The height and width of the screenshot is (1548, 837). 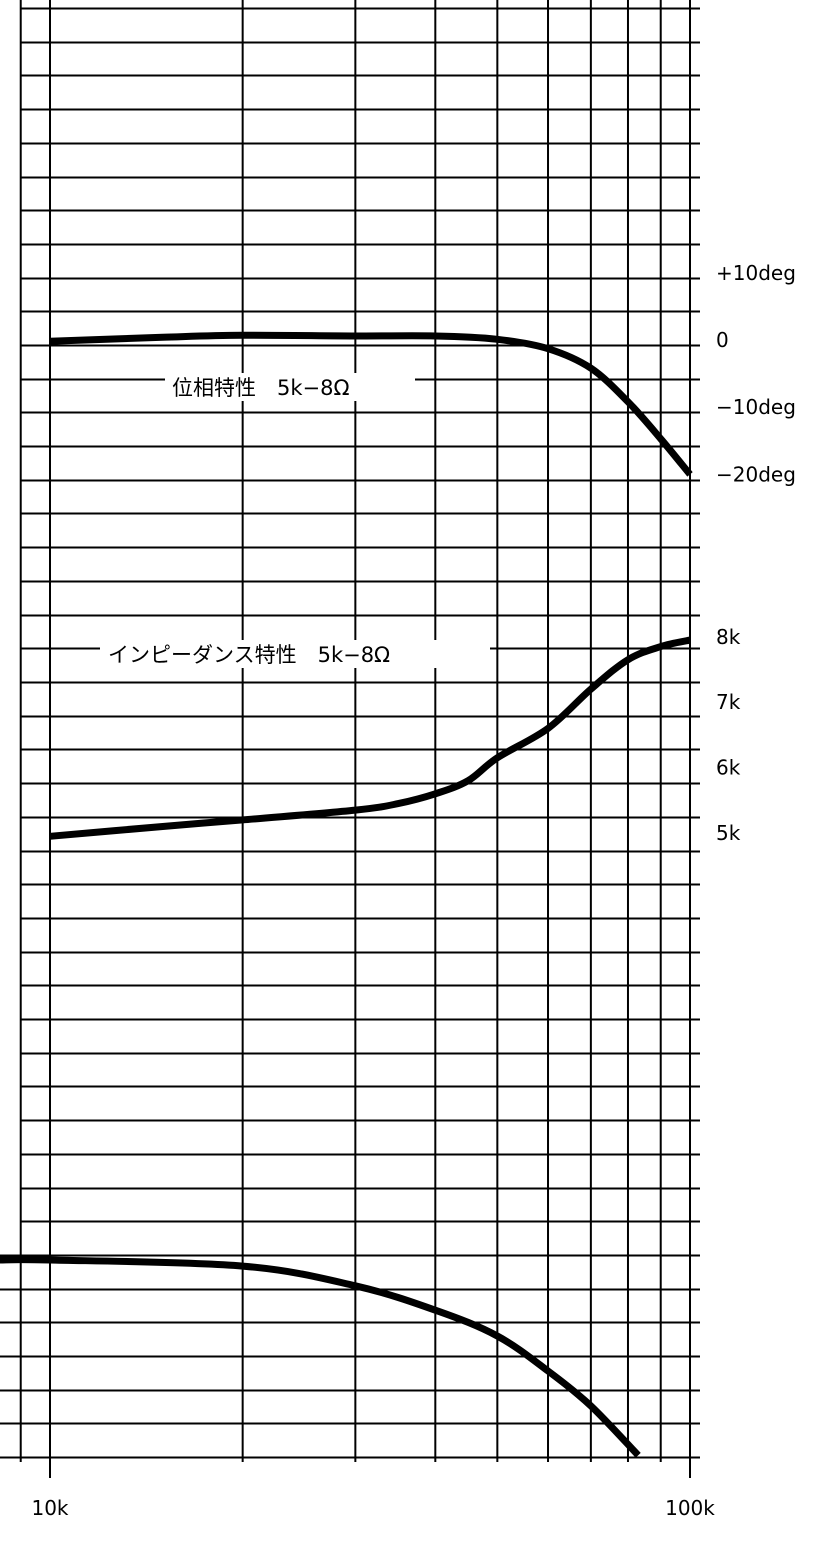 What do you see at coordinates (249, 655) in the screenshot?
I see `annotation-impedance: インピーダンス特性 5k−8Ω` at bounding box center [249, 655].